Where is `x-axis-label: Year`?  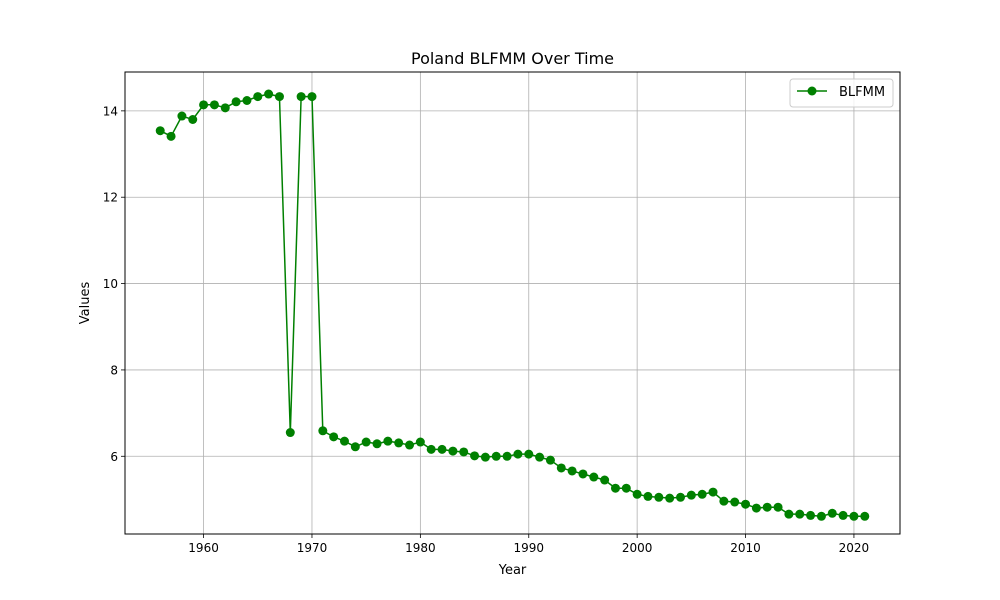
x-axis-label: Year is located at coordinates (512, 570).